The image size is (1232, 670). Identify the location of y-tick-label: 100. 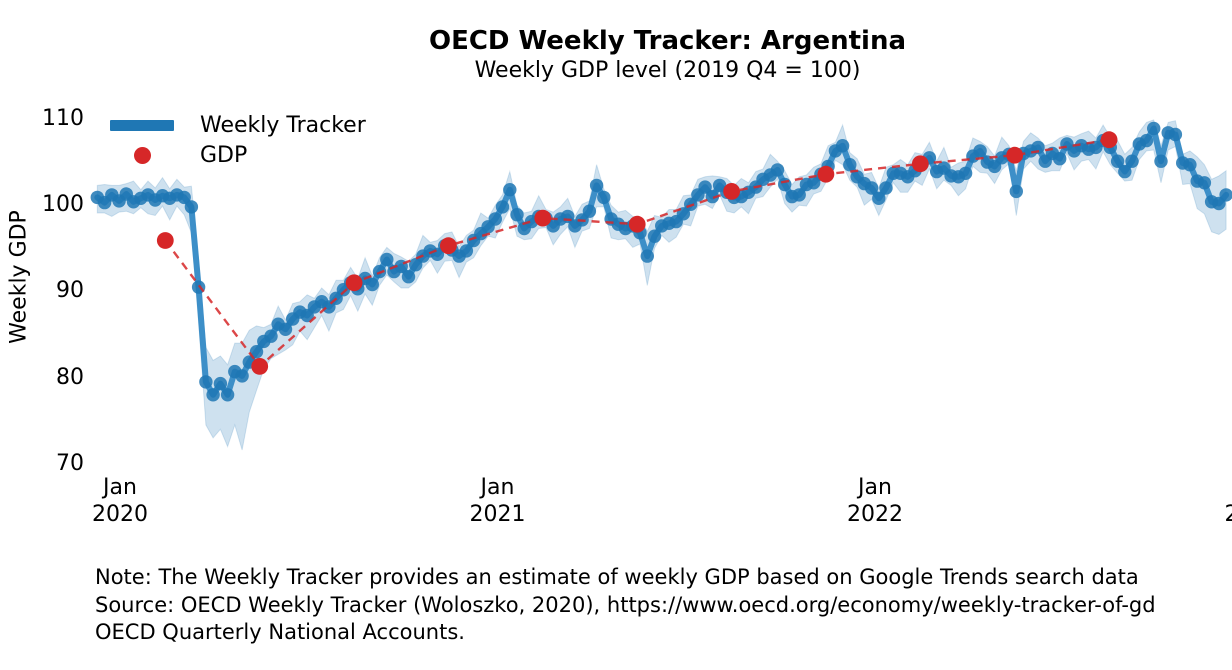
(63, 205).